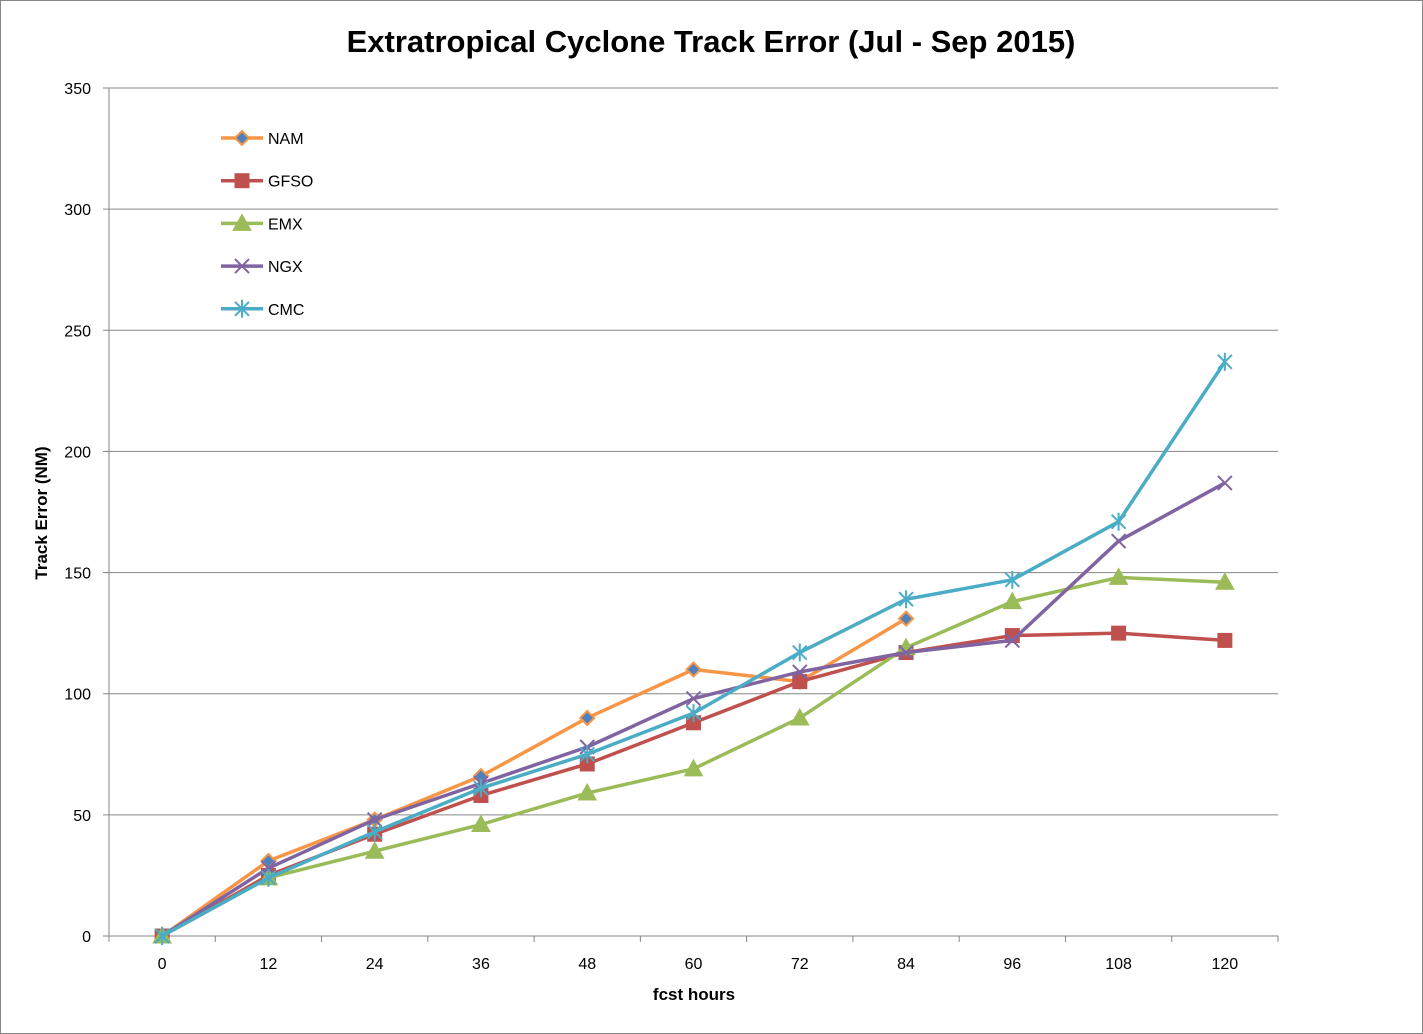 The image size is (1423, 1034). What do you see at coordinates (286, 139) in the screenshot?
I see `legend-label-nam: NAM` at bounding box center [286, 139].